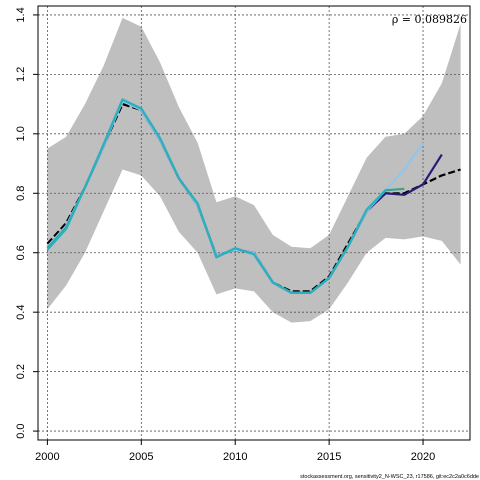 The height and width of the screenshot is (480, 480). I want to click on y-tick-label: 1.4, so click(21, 14).